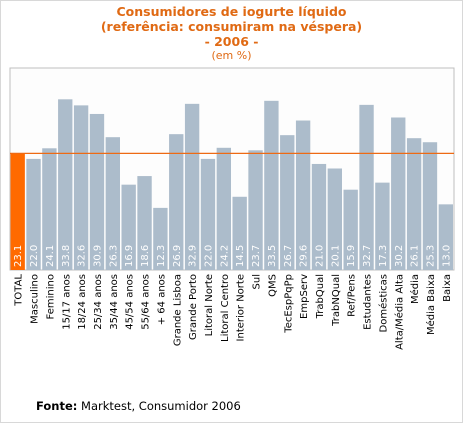 The width and height of the screenshot is (463, 423). Describe the element at coordinates (193, 307) in the screenshot. I see `category-label: Grande Porto` at that location.